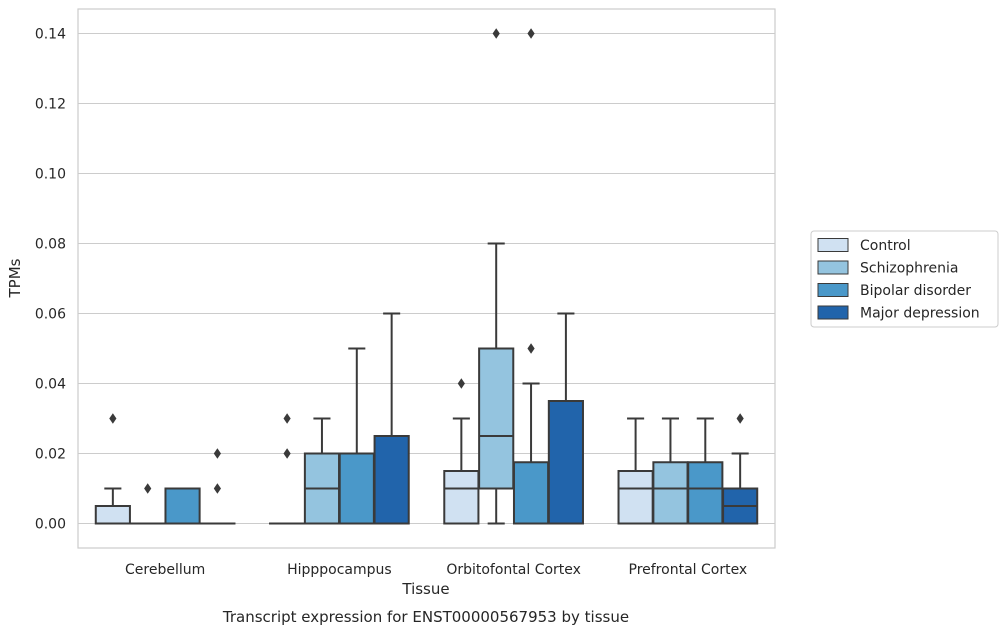  Describe the element at coordinates (339, 570) in the screenshot. I see `x-tick-label: Hipppocampus` at that location.